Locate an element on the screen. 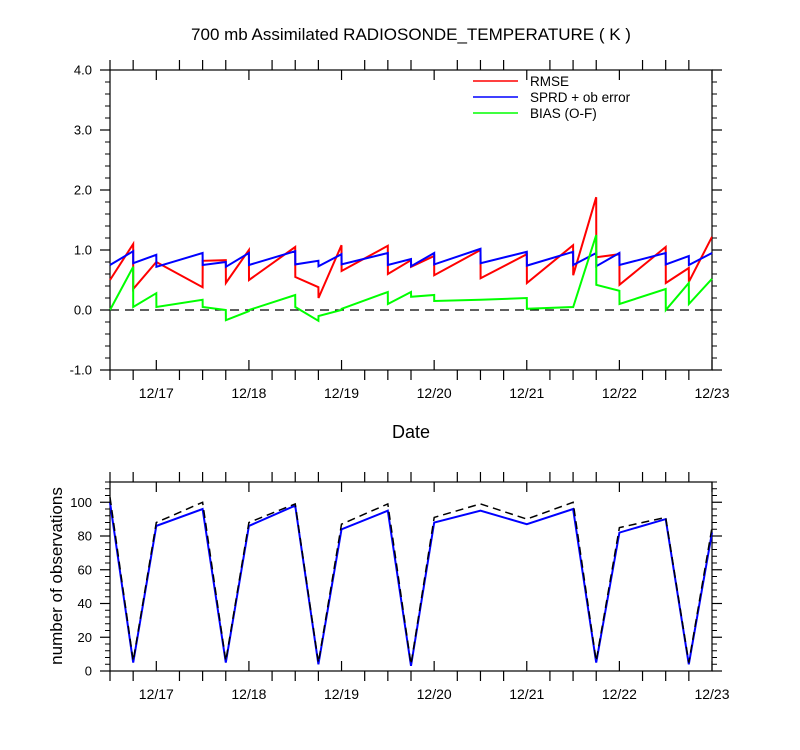 The image size is (800, 750). y-tick-label: 0.0 is located at coordinates (83, 310).